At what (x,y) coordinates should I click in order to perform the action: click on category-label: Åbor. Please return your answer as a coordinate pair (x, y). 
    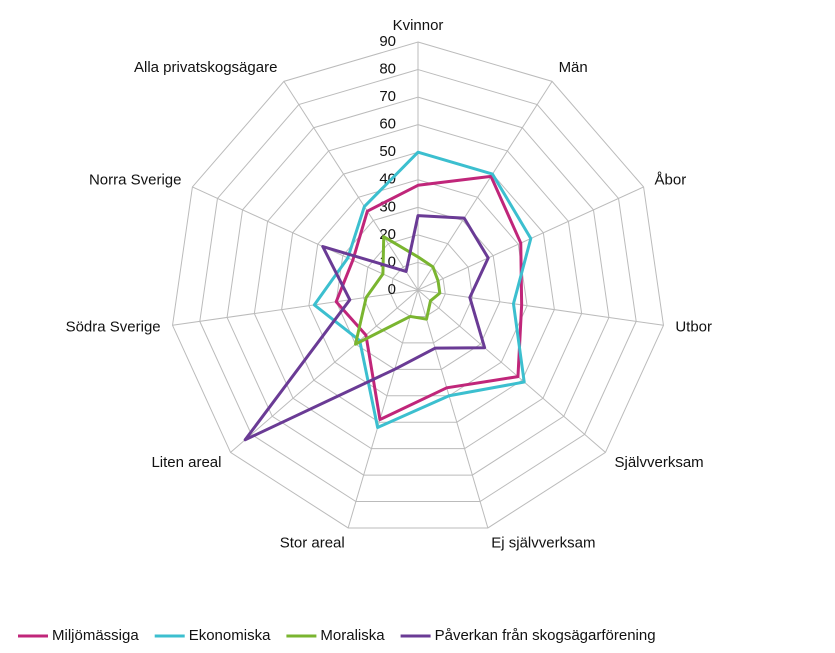
    Looking at the image, I should click on (671, 179).